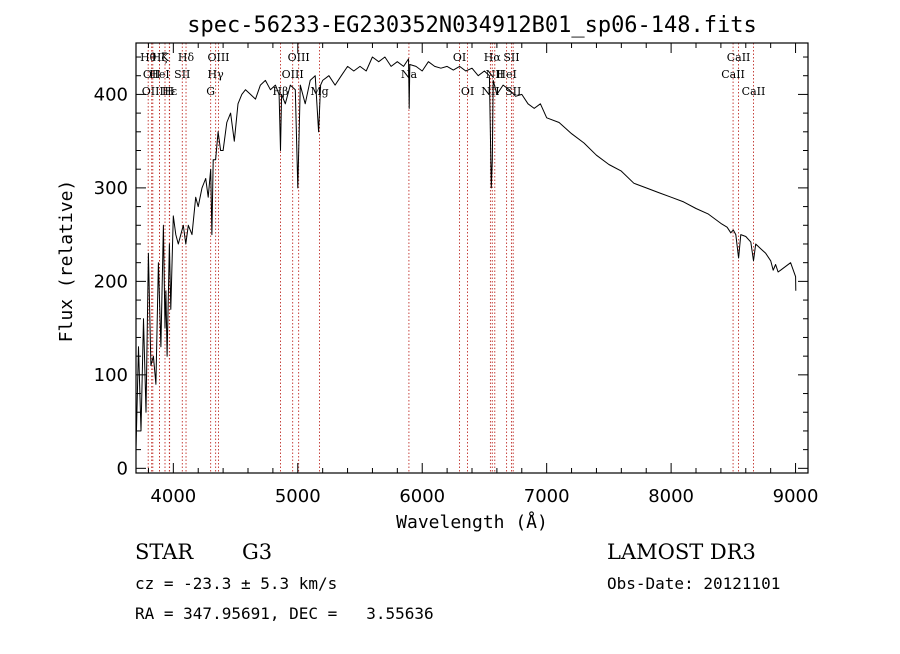 The width and height of the screenshot is (900, 654). I want to click on x-tick-label: 4000, so click(173, 496).